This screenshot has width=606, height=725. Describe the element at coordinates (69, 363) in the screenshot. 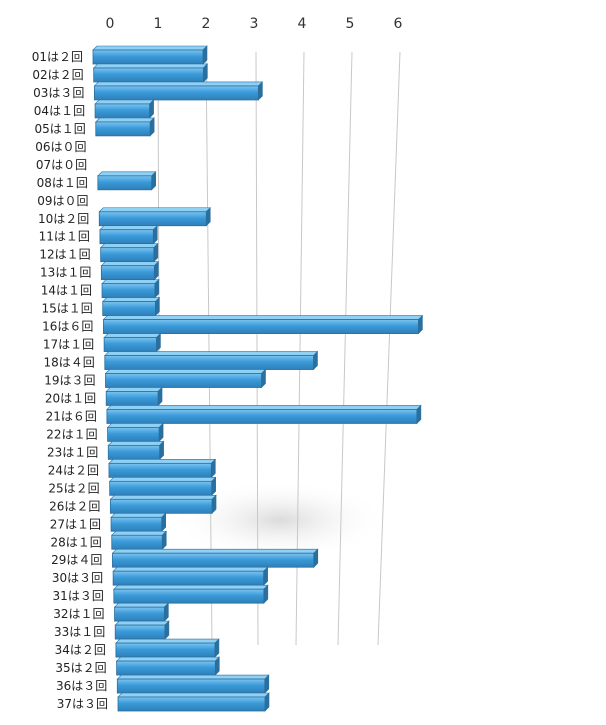

I see `category-label: 18は４回` at that location.